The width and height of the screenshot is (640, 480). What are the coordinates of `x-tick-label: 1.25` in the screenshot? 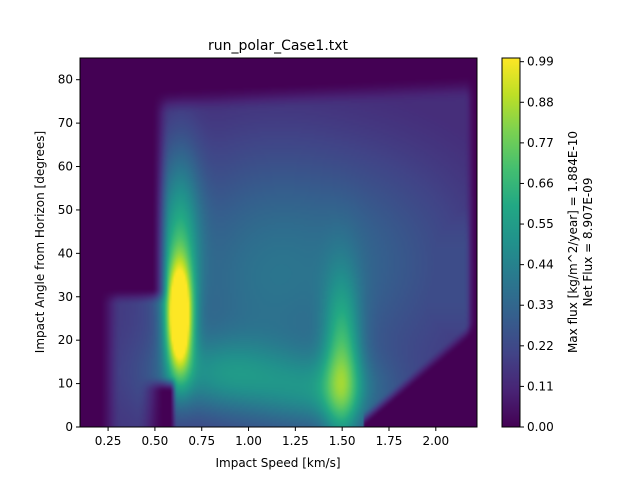 It's located at (295, 441).